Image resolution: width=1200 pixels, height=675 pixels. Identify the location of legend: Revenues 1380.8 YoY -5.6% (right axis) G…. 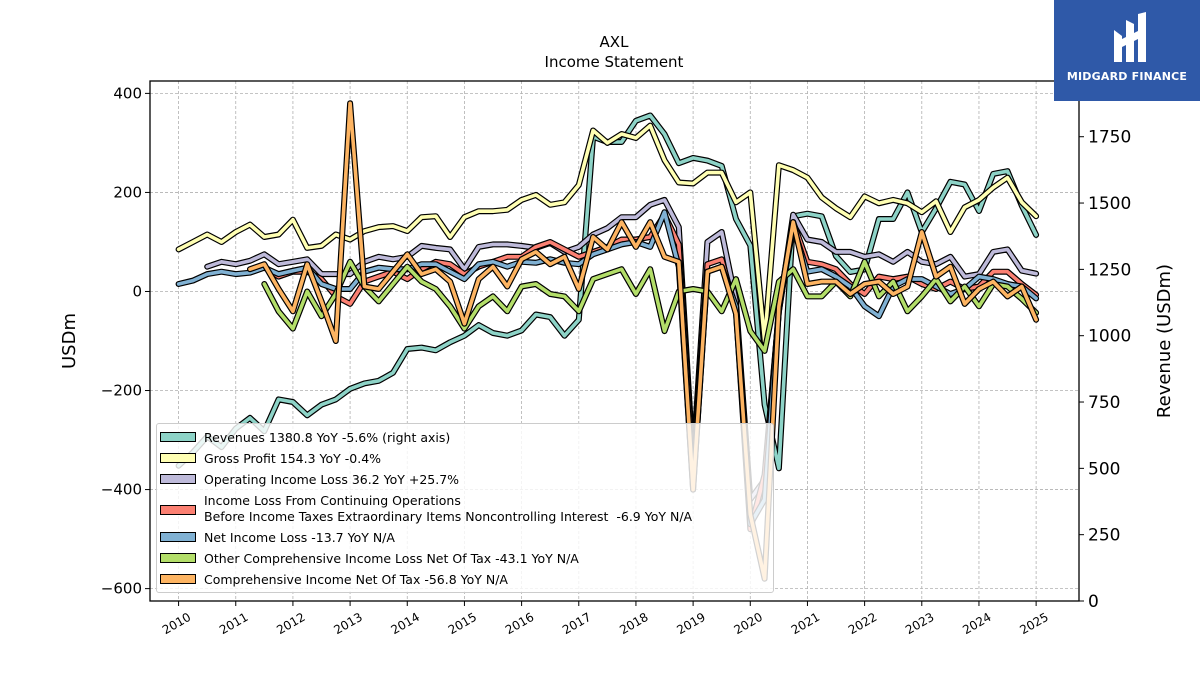
(465, 508).